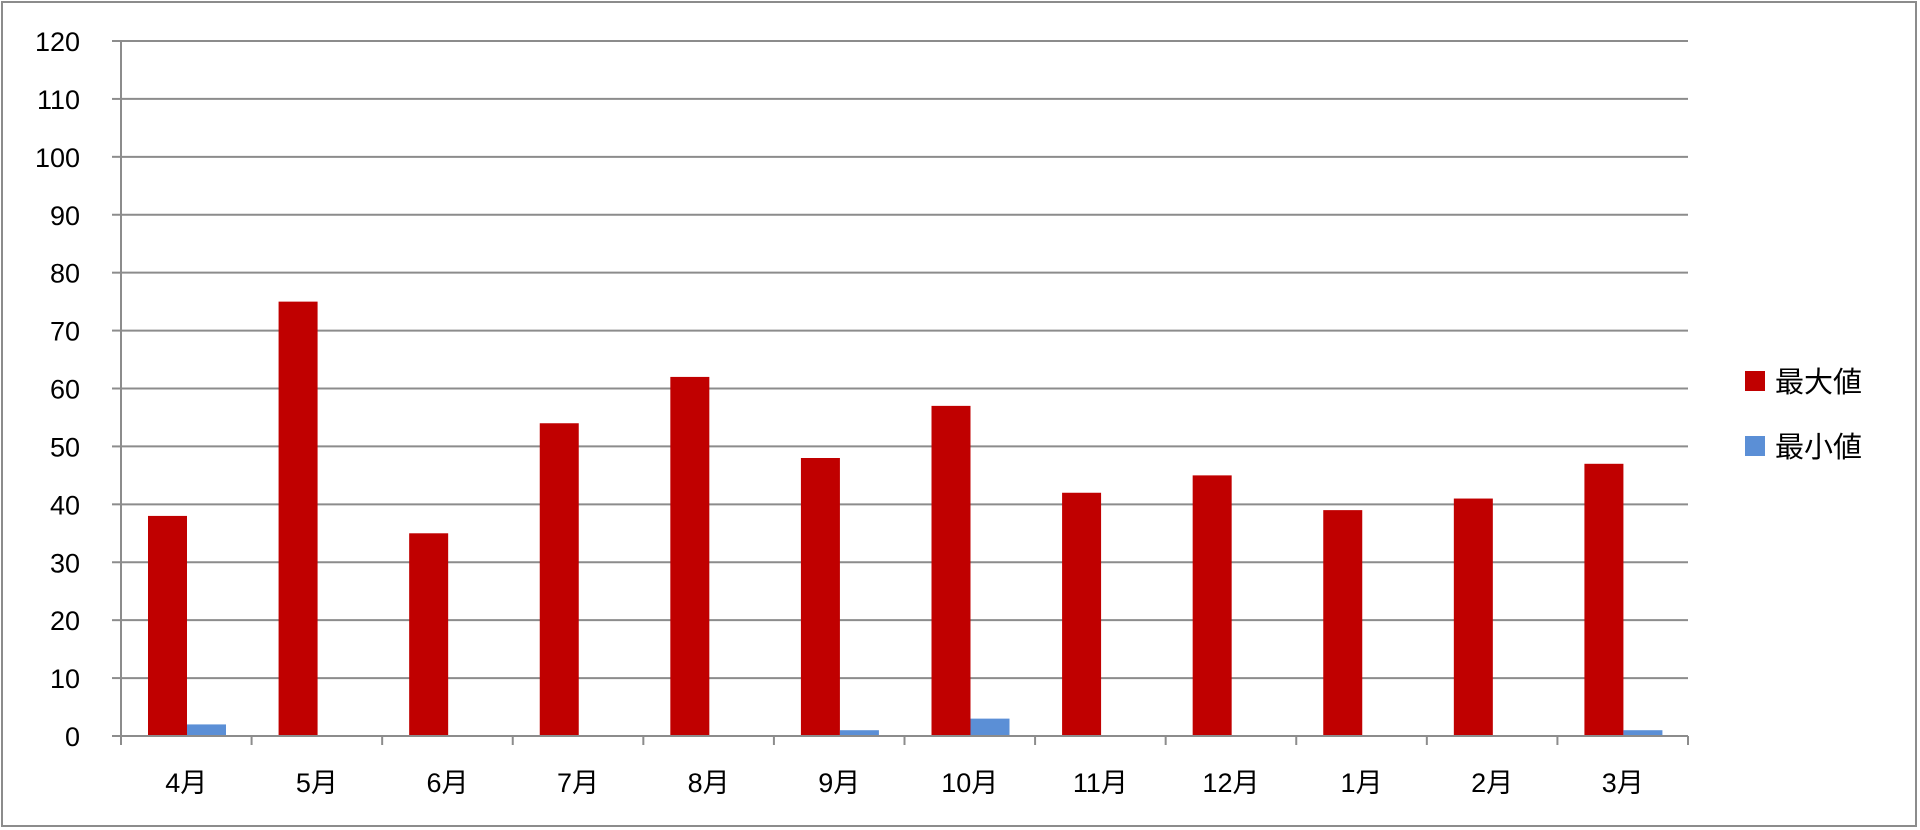  I want to click on x-tick-label: 7月, so click(578, 783).